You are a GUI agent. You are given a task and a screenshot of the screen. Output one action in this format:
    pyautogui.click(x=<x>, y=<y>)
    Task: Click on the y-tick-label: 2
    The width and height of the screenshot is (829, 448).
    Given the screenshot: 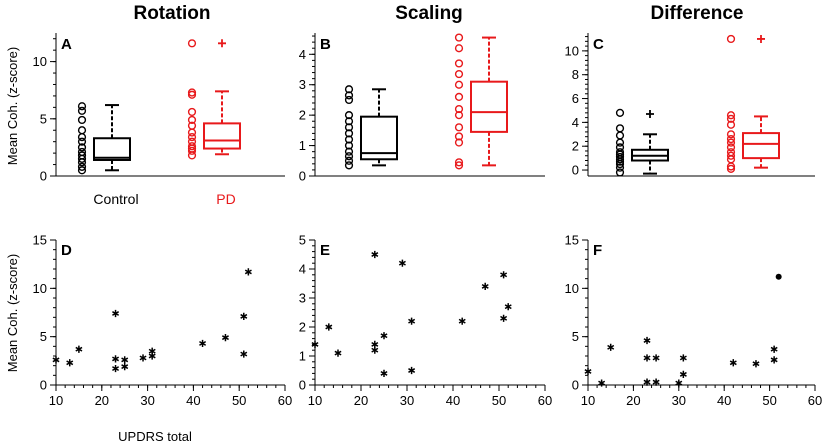 What is the action you would take?
    pyautogui.click(x=302, y=115)
    